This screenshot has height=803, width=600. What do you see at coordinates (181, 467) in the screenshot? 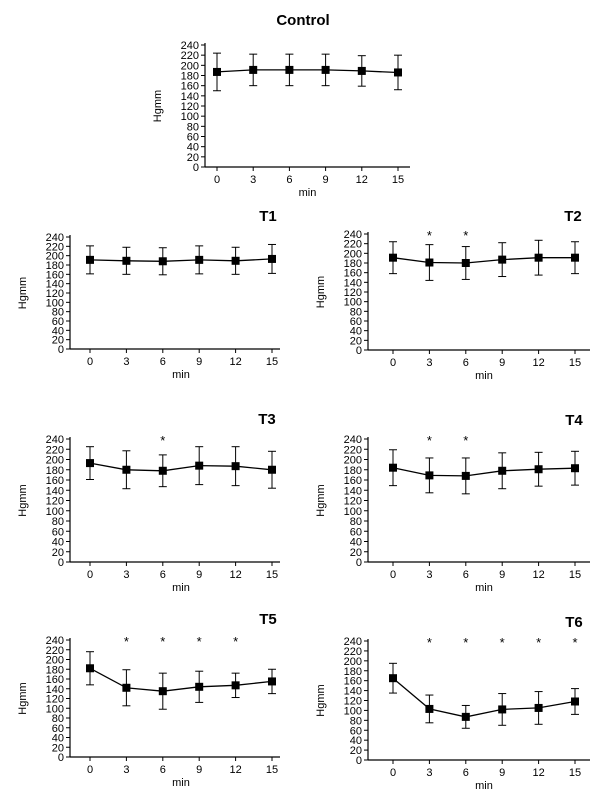
I see `series-line` at bounding box center [181, 467].